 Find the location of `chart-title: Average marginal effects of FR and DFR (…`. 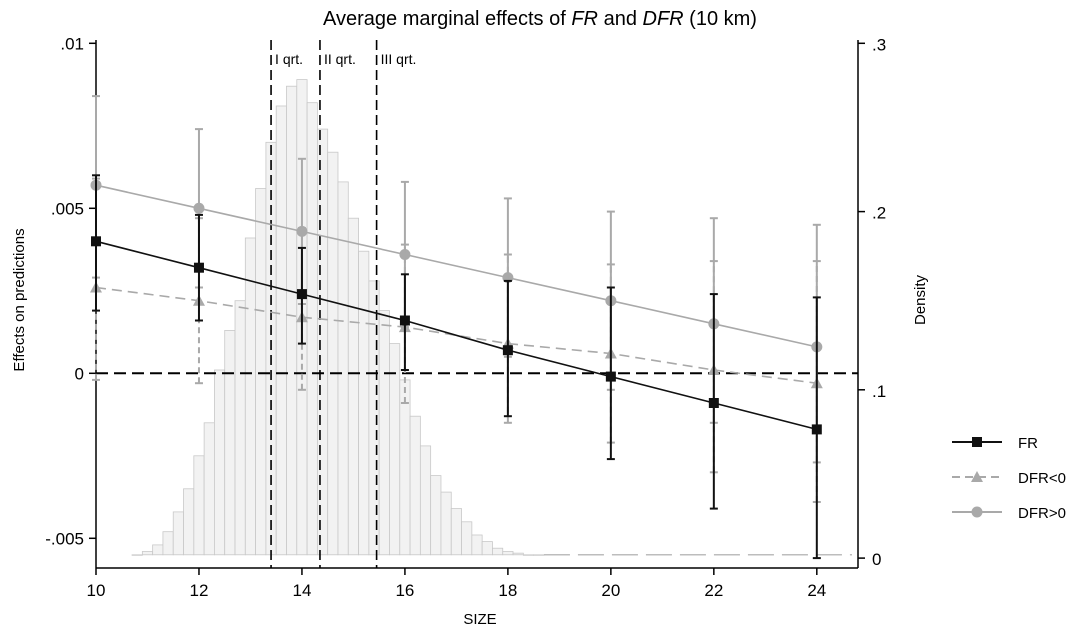

chart-title: Average marginal effects of FR and DFR (… is located at coordinates (540, 19).